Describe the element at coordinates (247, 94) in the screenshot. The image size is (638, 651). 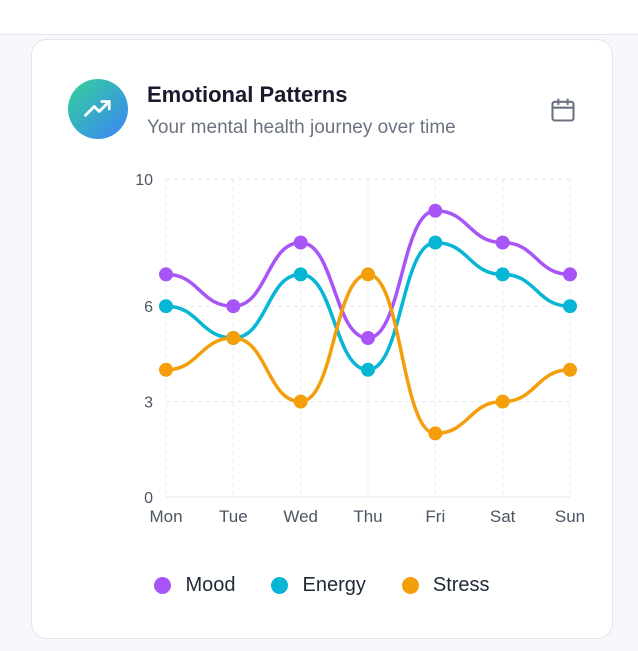
I see `card-title: Emotional Patterns` at that location.